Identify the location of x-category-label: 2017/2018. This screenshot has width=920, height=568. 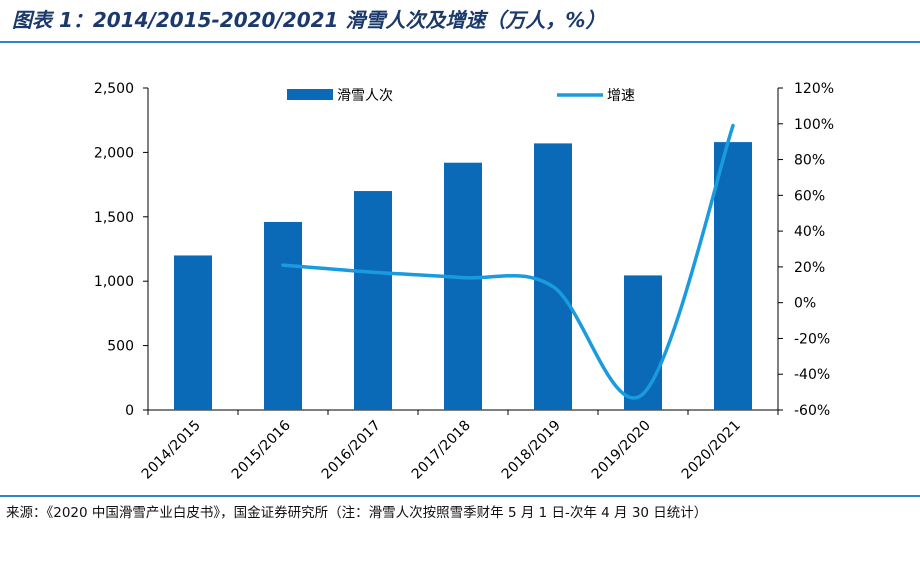
(441, 450).